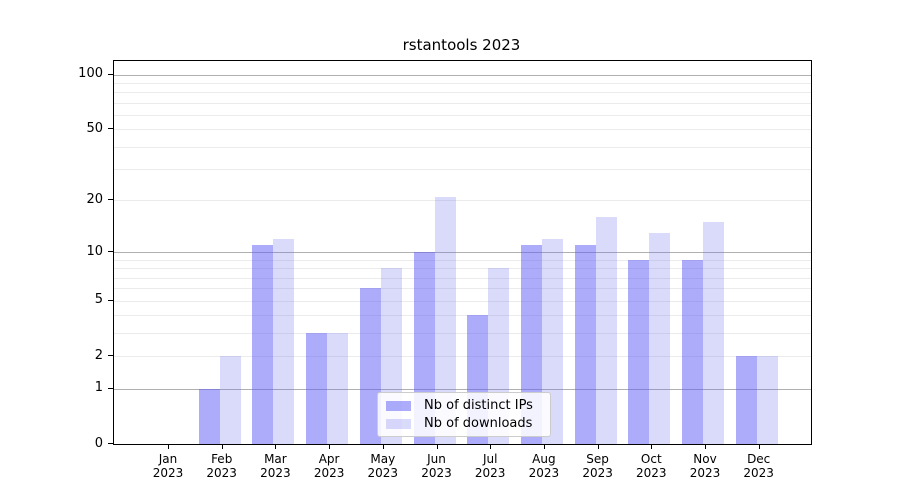 The height and width of the screenshot is (500, 900). What do you see at coordinates (461, 45) in the screenshot?
I see `chart-title: rstantools 2023` at bounding box center [461, 45].